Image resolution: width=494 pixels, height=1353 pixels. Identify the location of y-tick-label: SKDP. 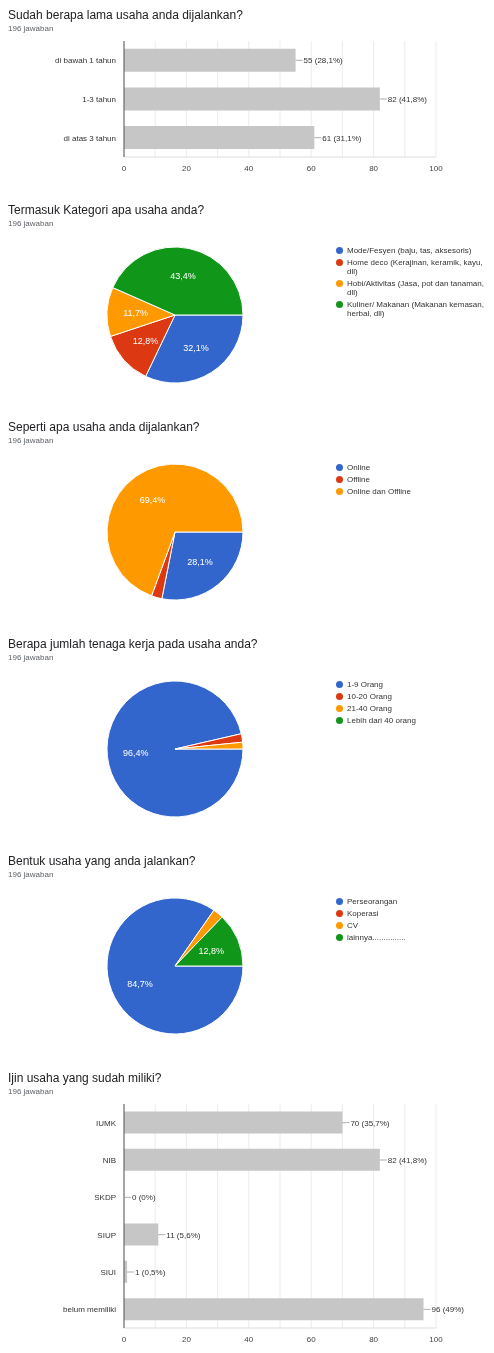
(105, 1198).